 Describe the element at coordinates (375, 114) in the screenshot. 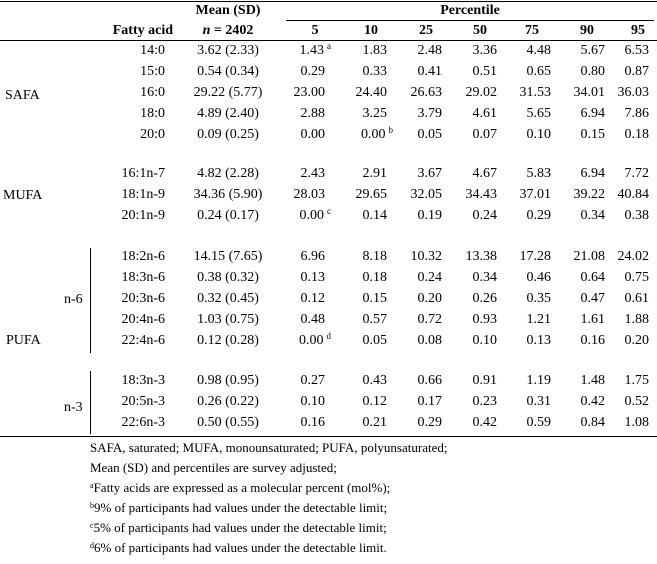

I see `percentile-cell-p10: 3.25` at that location.